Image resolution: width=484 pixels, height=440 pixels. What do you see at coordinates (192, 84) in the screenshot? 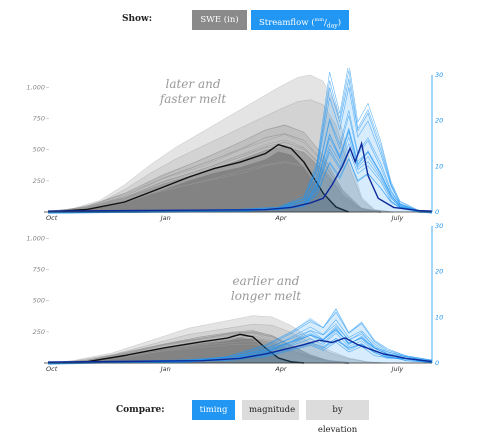
I see `chart-annotation-line1: later and` at bounding box center [192, 84].